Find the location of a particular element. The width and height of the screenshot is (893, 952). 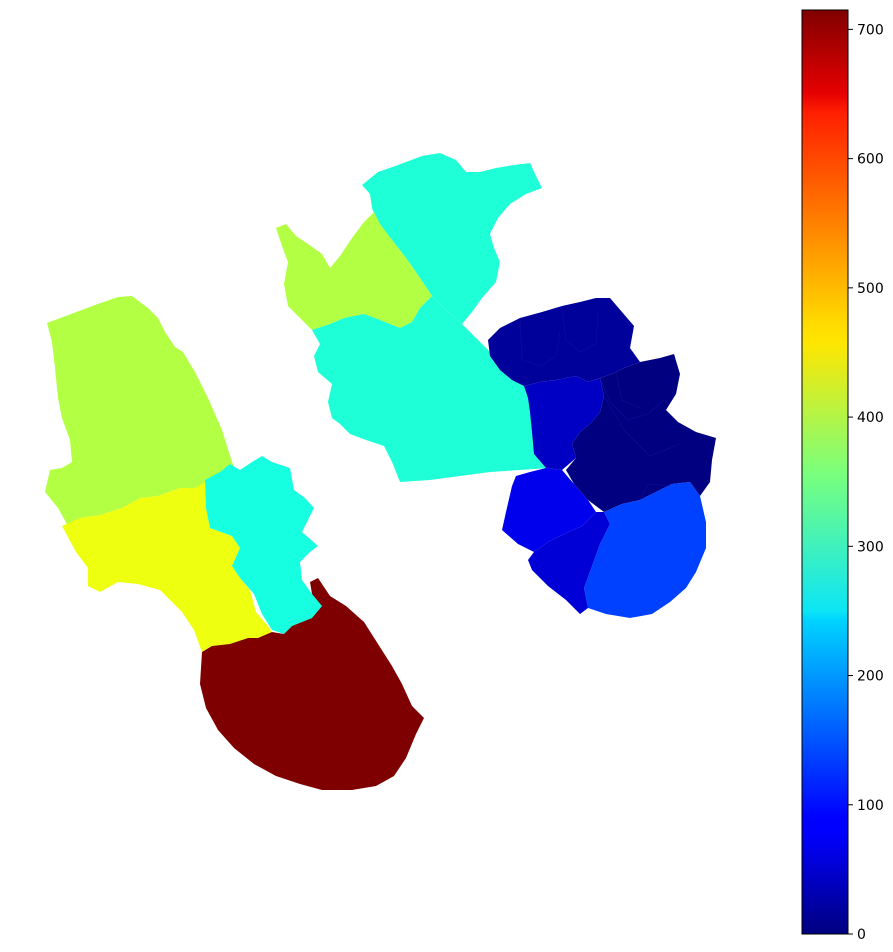

colorbar-ticks: 0 100 200 300 400 500 600 700 is located at coordinates (866, 482).